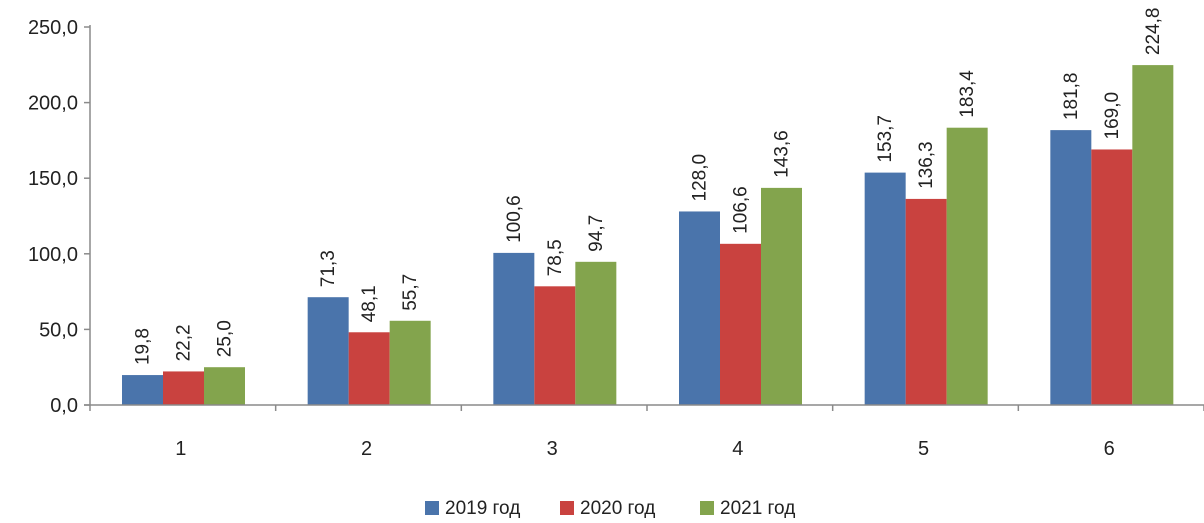 This screenshot has height=523, width=1204. I want to click on data-label: 183,4, so click(967, 94).